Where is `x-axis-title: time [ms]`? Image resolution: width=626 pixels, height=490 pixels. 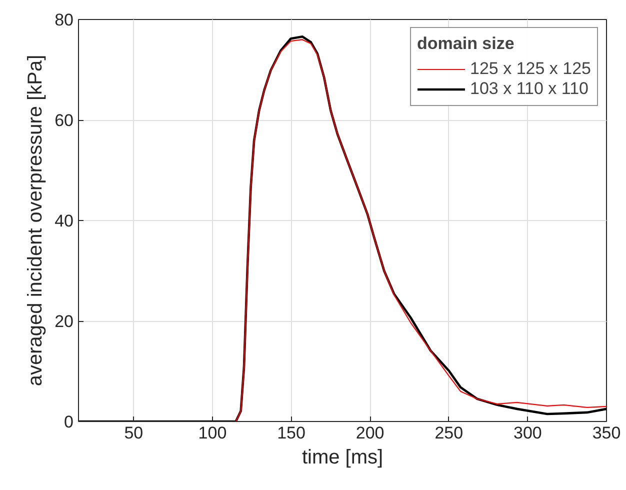 x-axis-title: time [ms] is located at coordinates (343, 457).